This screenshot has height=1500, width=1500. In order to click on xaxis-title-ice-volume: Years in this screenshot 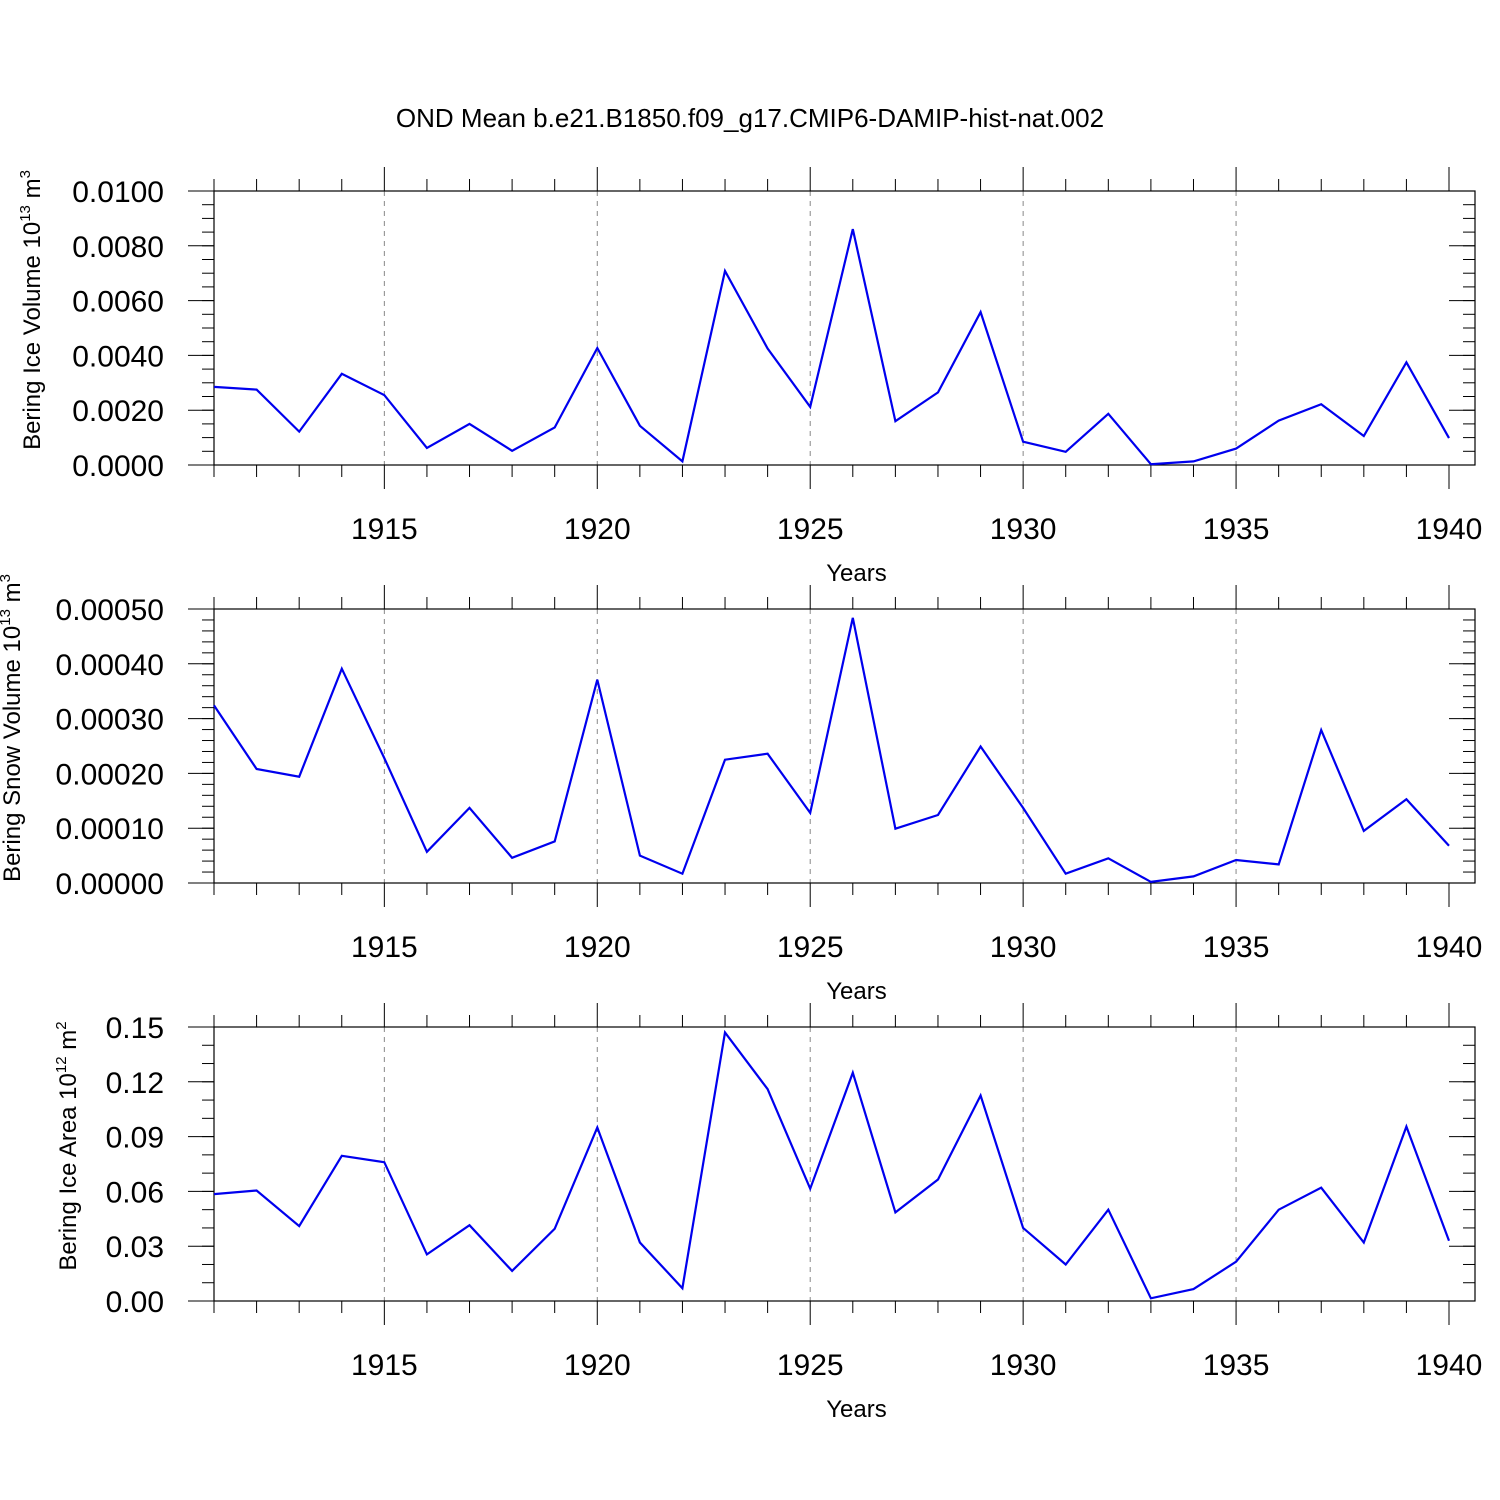, I will do `click(856, 573)`.